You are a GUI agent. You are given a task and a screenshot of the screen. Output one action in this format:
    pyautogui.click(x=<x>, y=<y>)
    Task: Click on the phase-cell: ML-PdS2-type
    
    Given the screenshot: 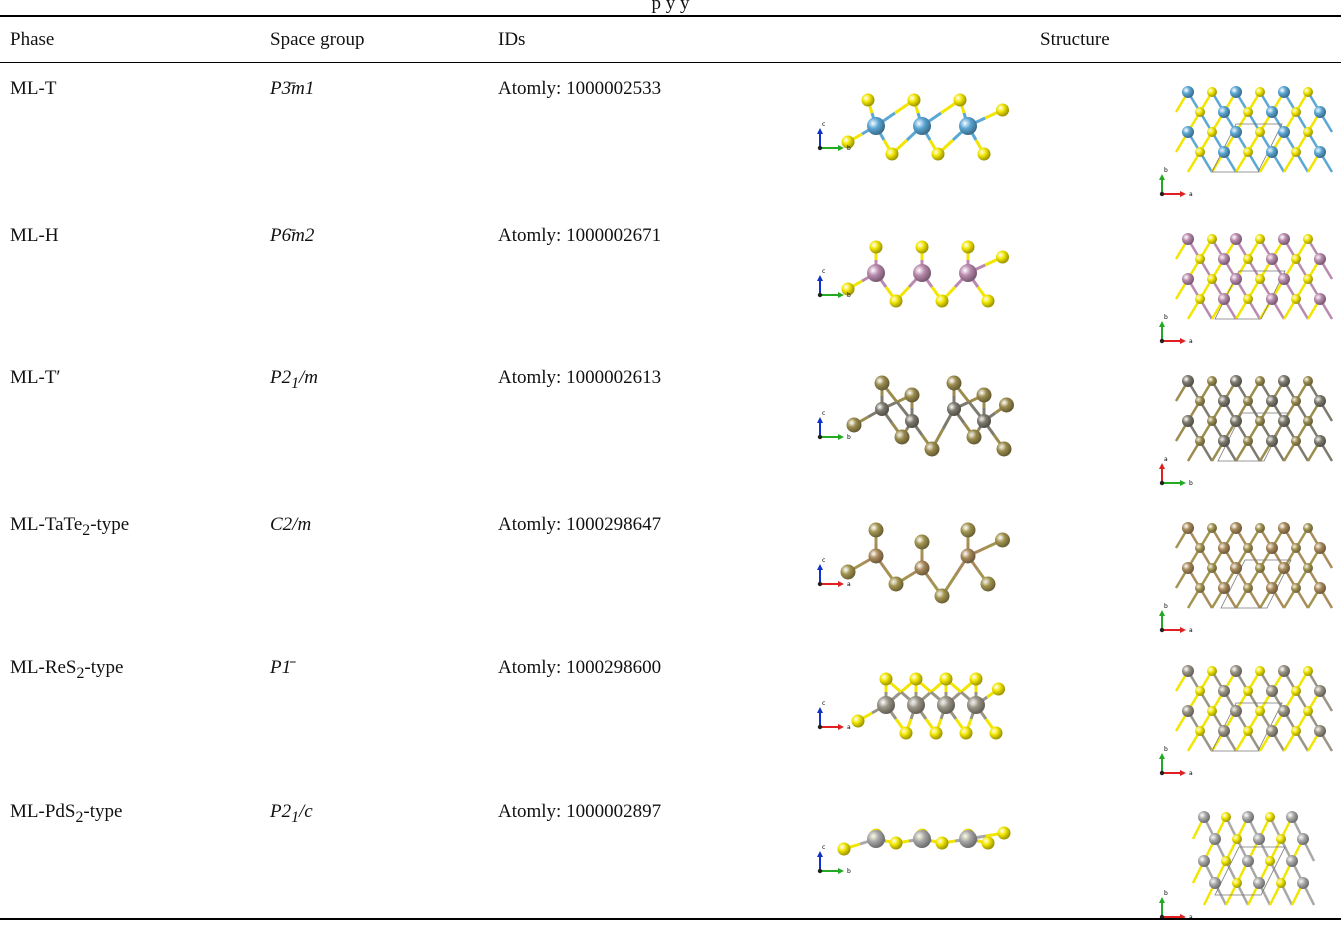 What is the action you would take?
    pyautogui.click(x=66, y=813)
    